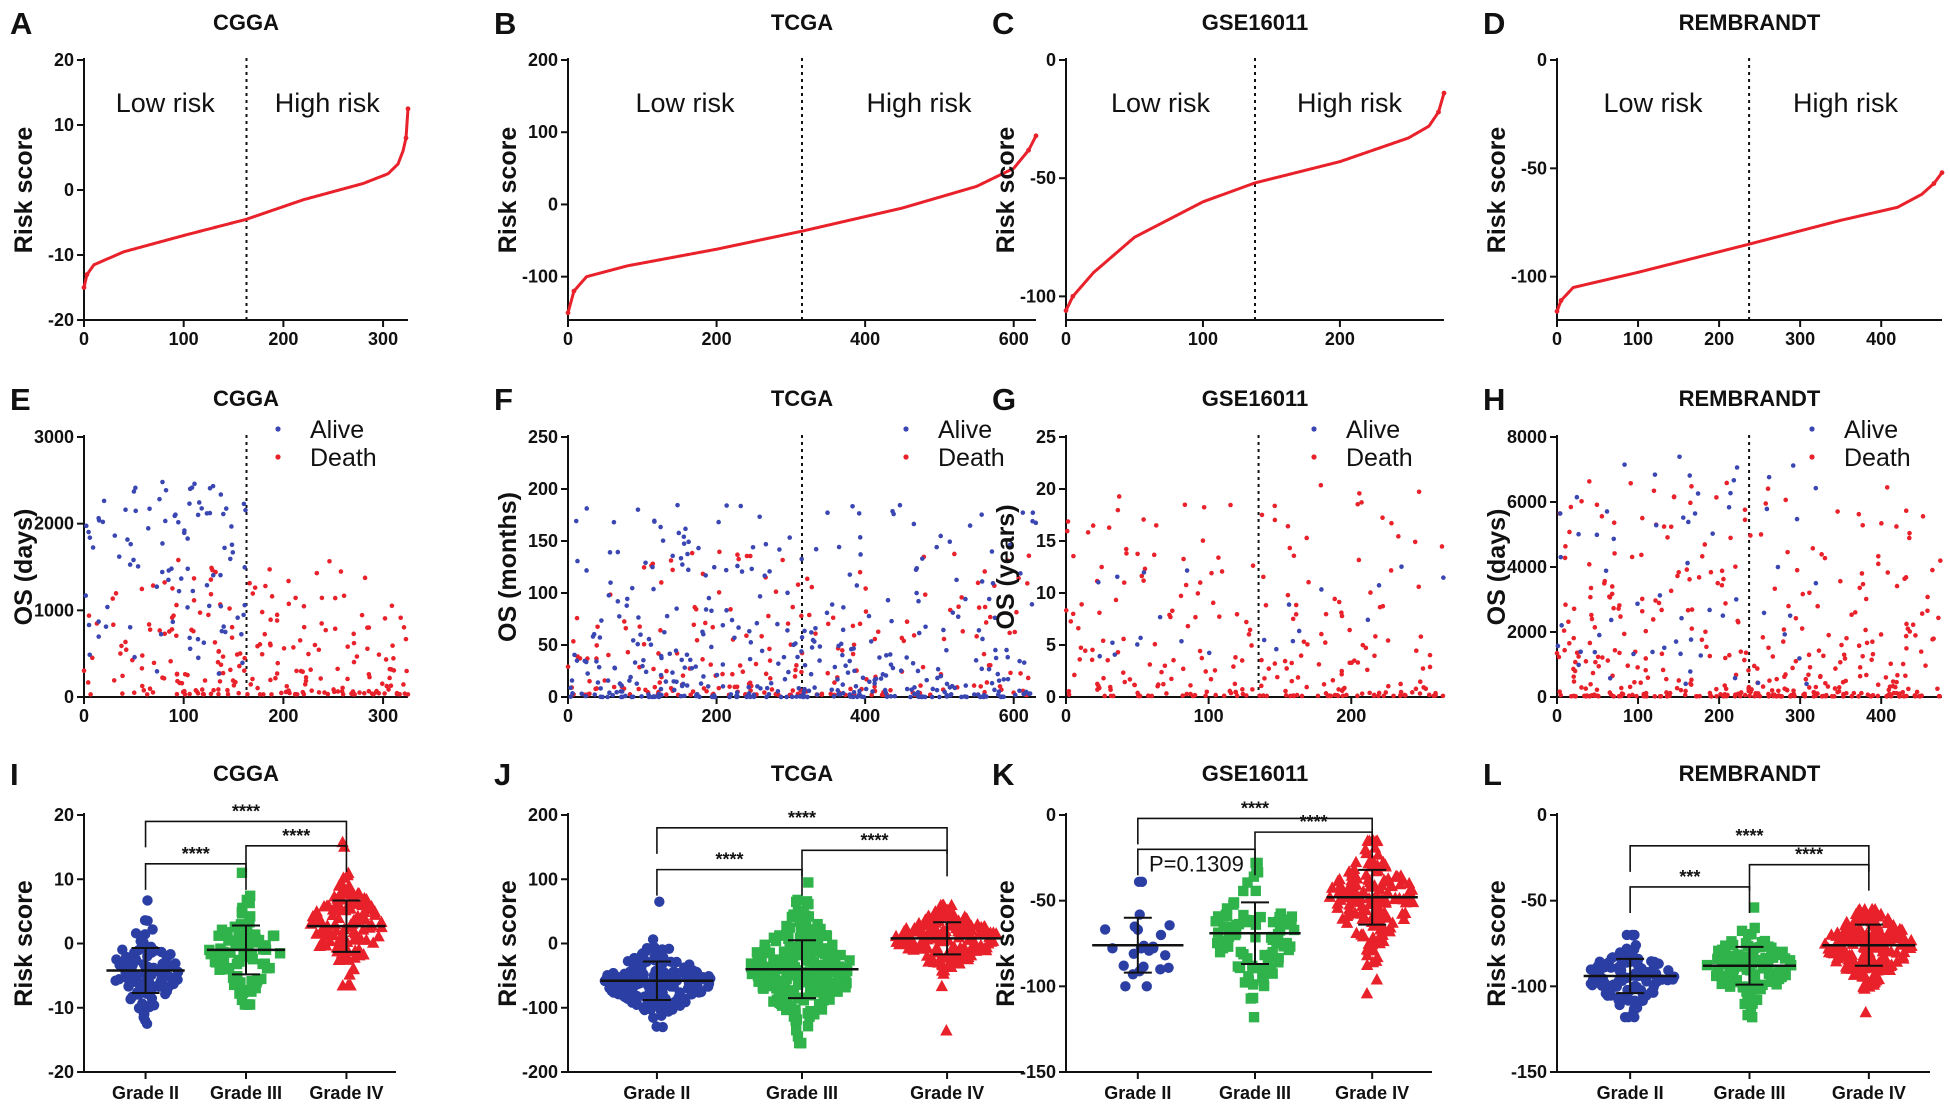  Describe the element at coordinates (69, 190) in the screenshot. I see `y-tick-label: 0` at that location.